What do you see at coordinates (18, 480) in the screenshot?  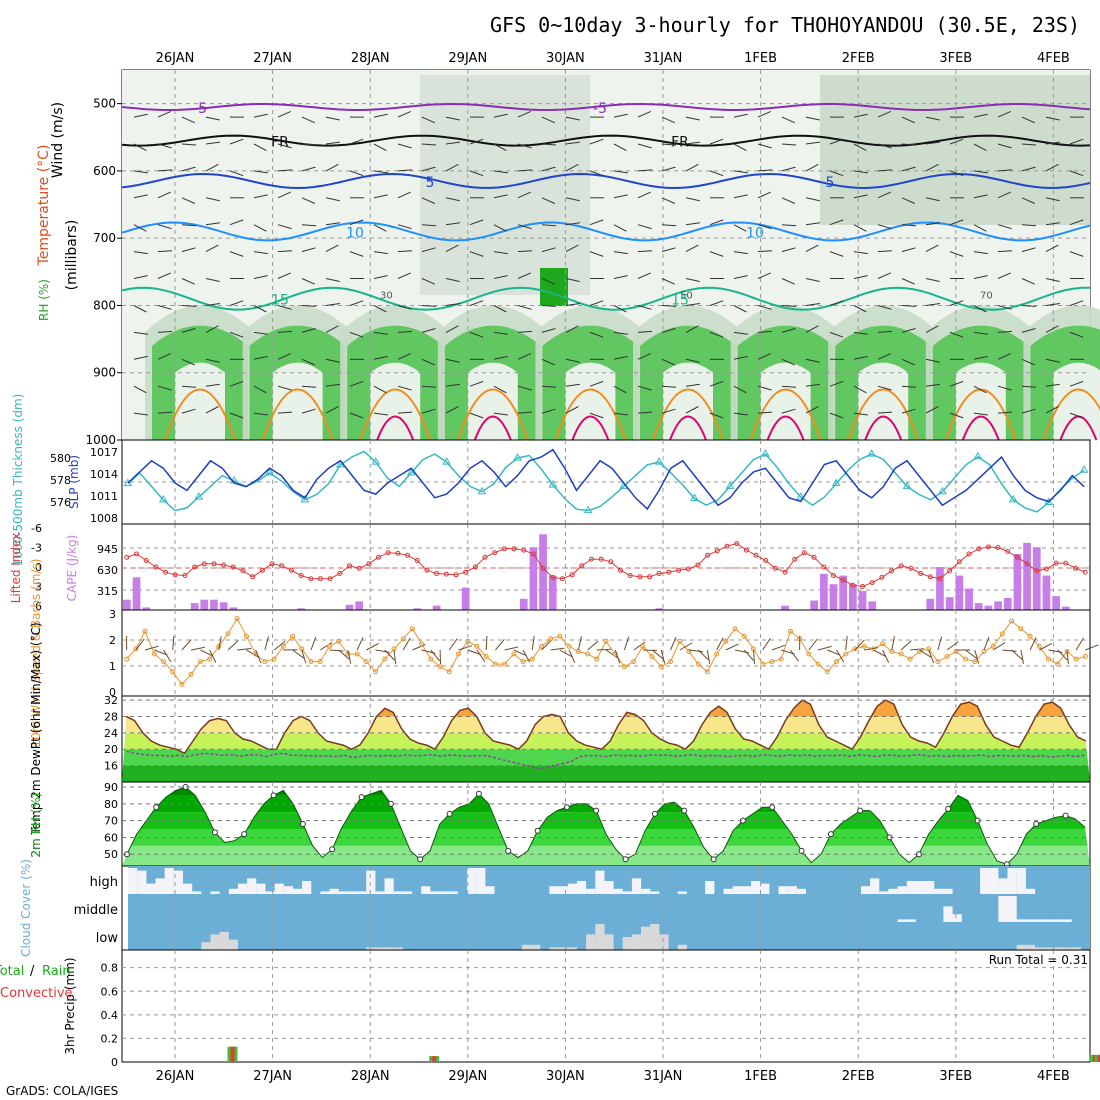 I see `thickness-ylabel: 1000-500mb Thickness (dm)` at bounding box center [18, 480].